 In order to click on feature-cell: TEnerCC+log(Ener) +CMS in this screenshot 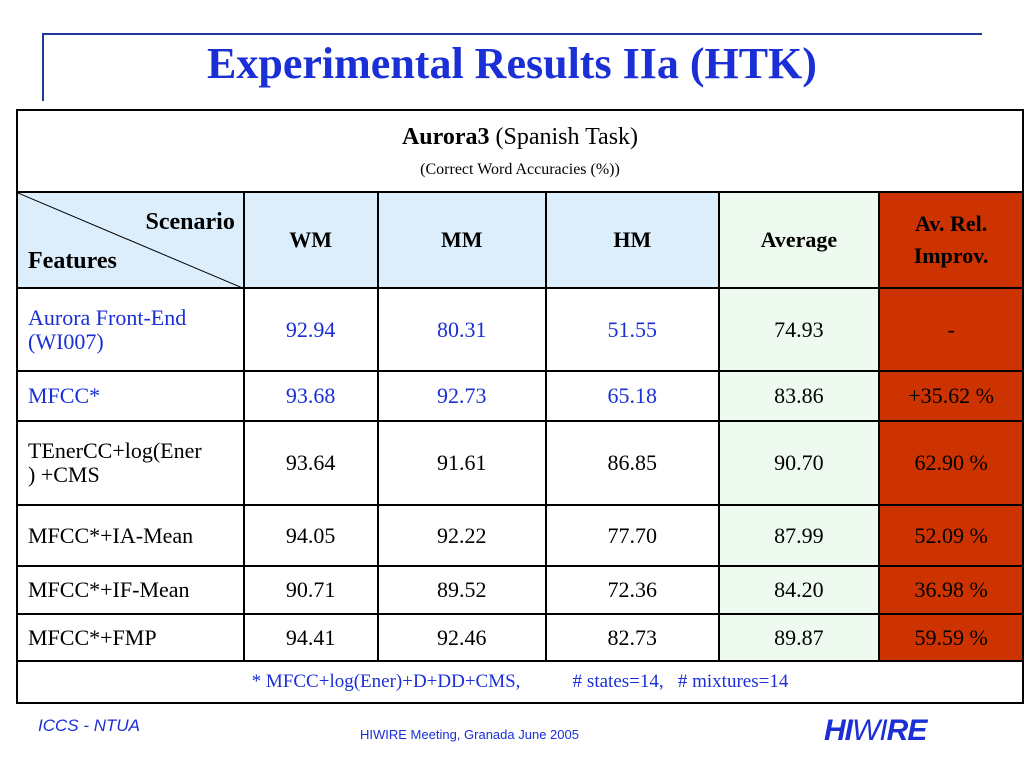, I will do `click(130, 463)`.